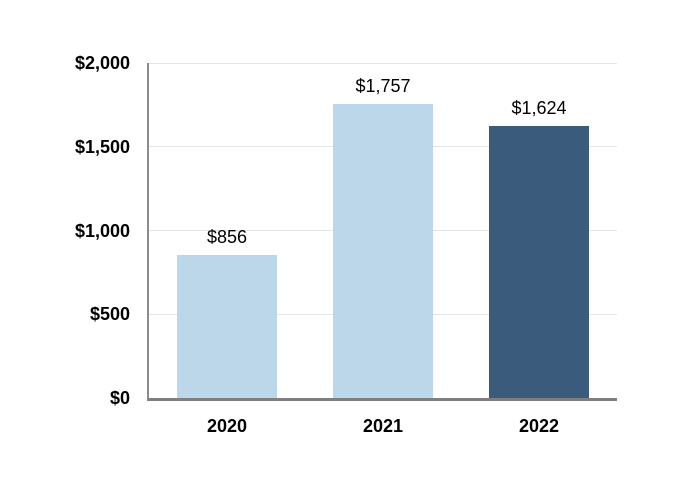 This screenshot has width=680, height=500. I want to click on y-tick-label: $1,500, so click(102, 146).